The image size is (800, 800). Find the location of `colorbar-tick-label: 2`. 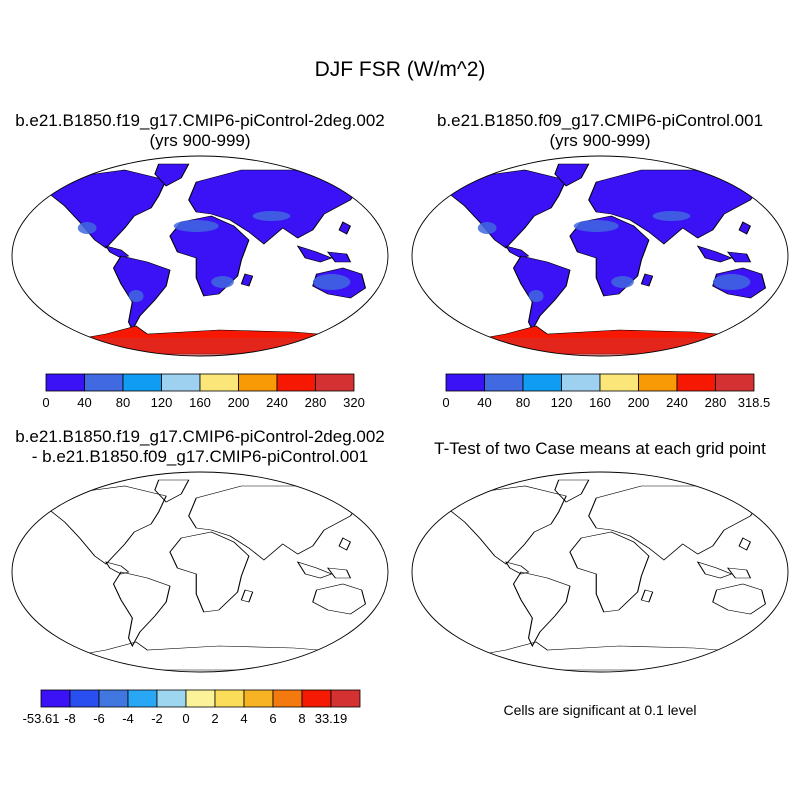

colorbar-tick-label: 2 is located at coordinates (214, 718).